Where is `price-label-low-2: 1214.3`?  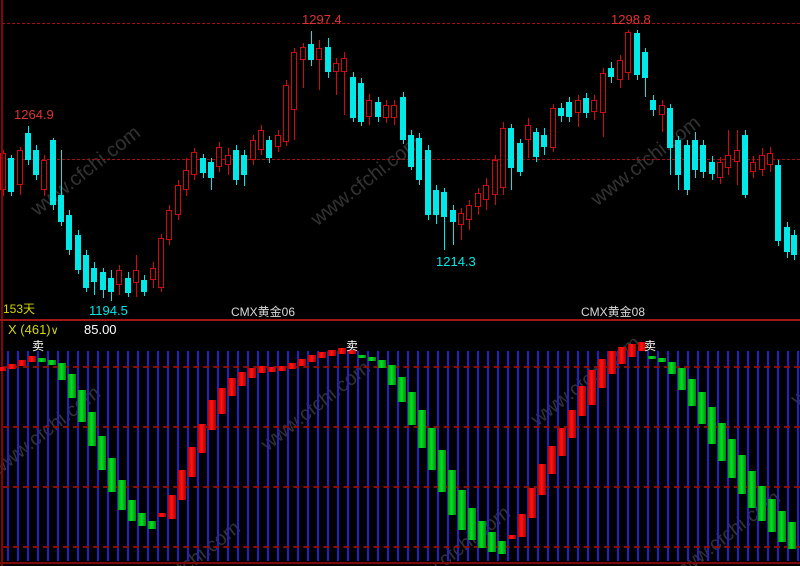
price-label-low-2: 1214.3 is located at coordinates (456, 261).